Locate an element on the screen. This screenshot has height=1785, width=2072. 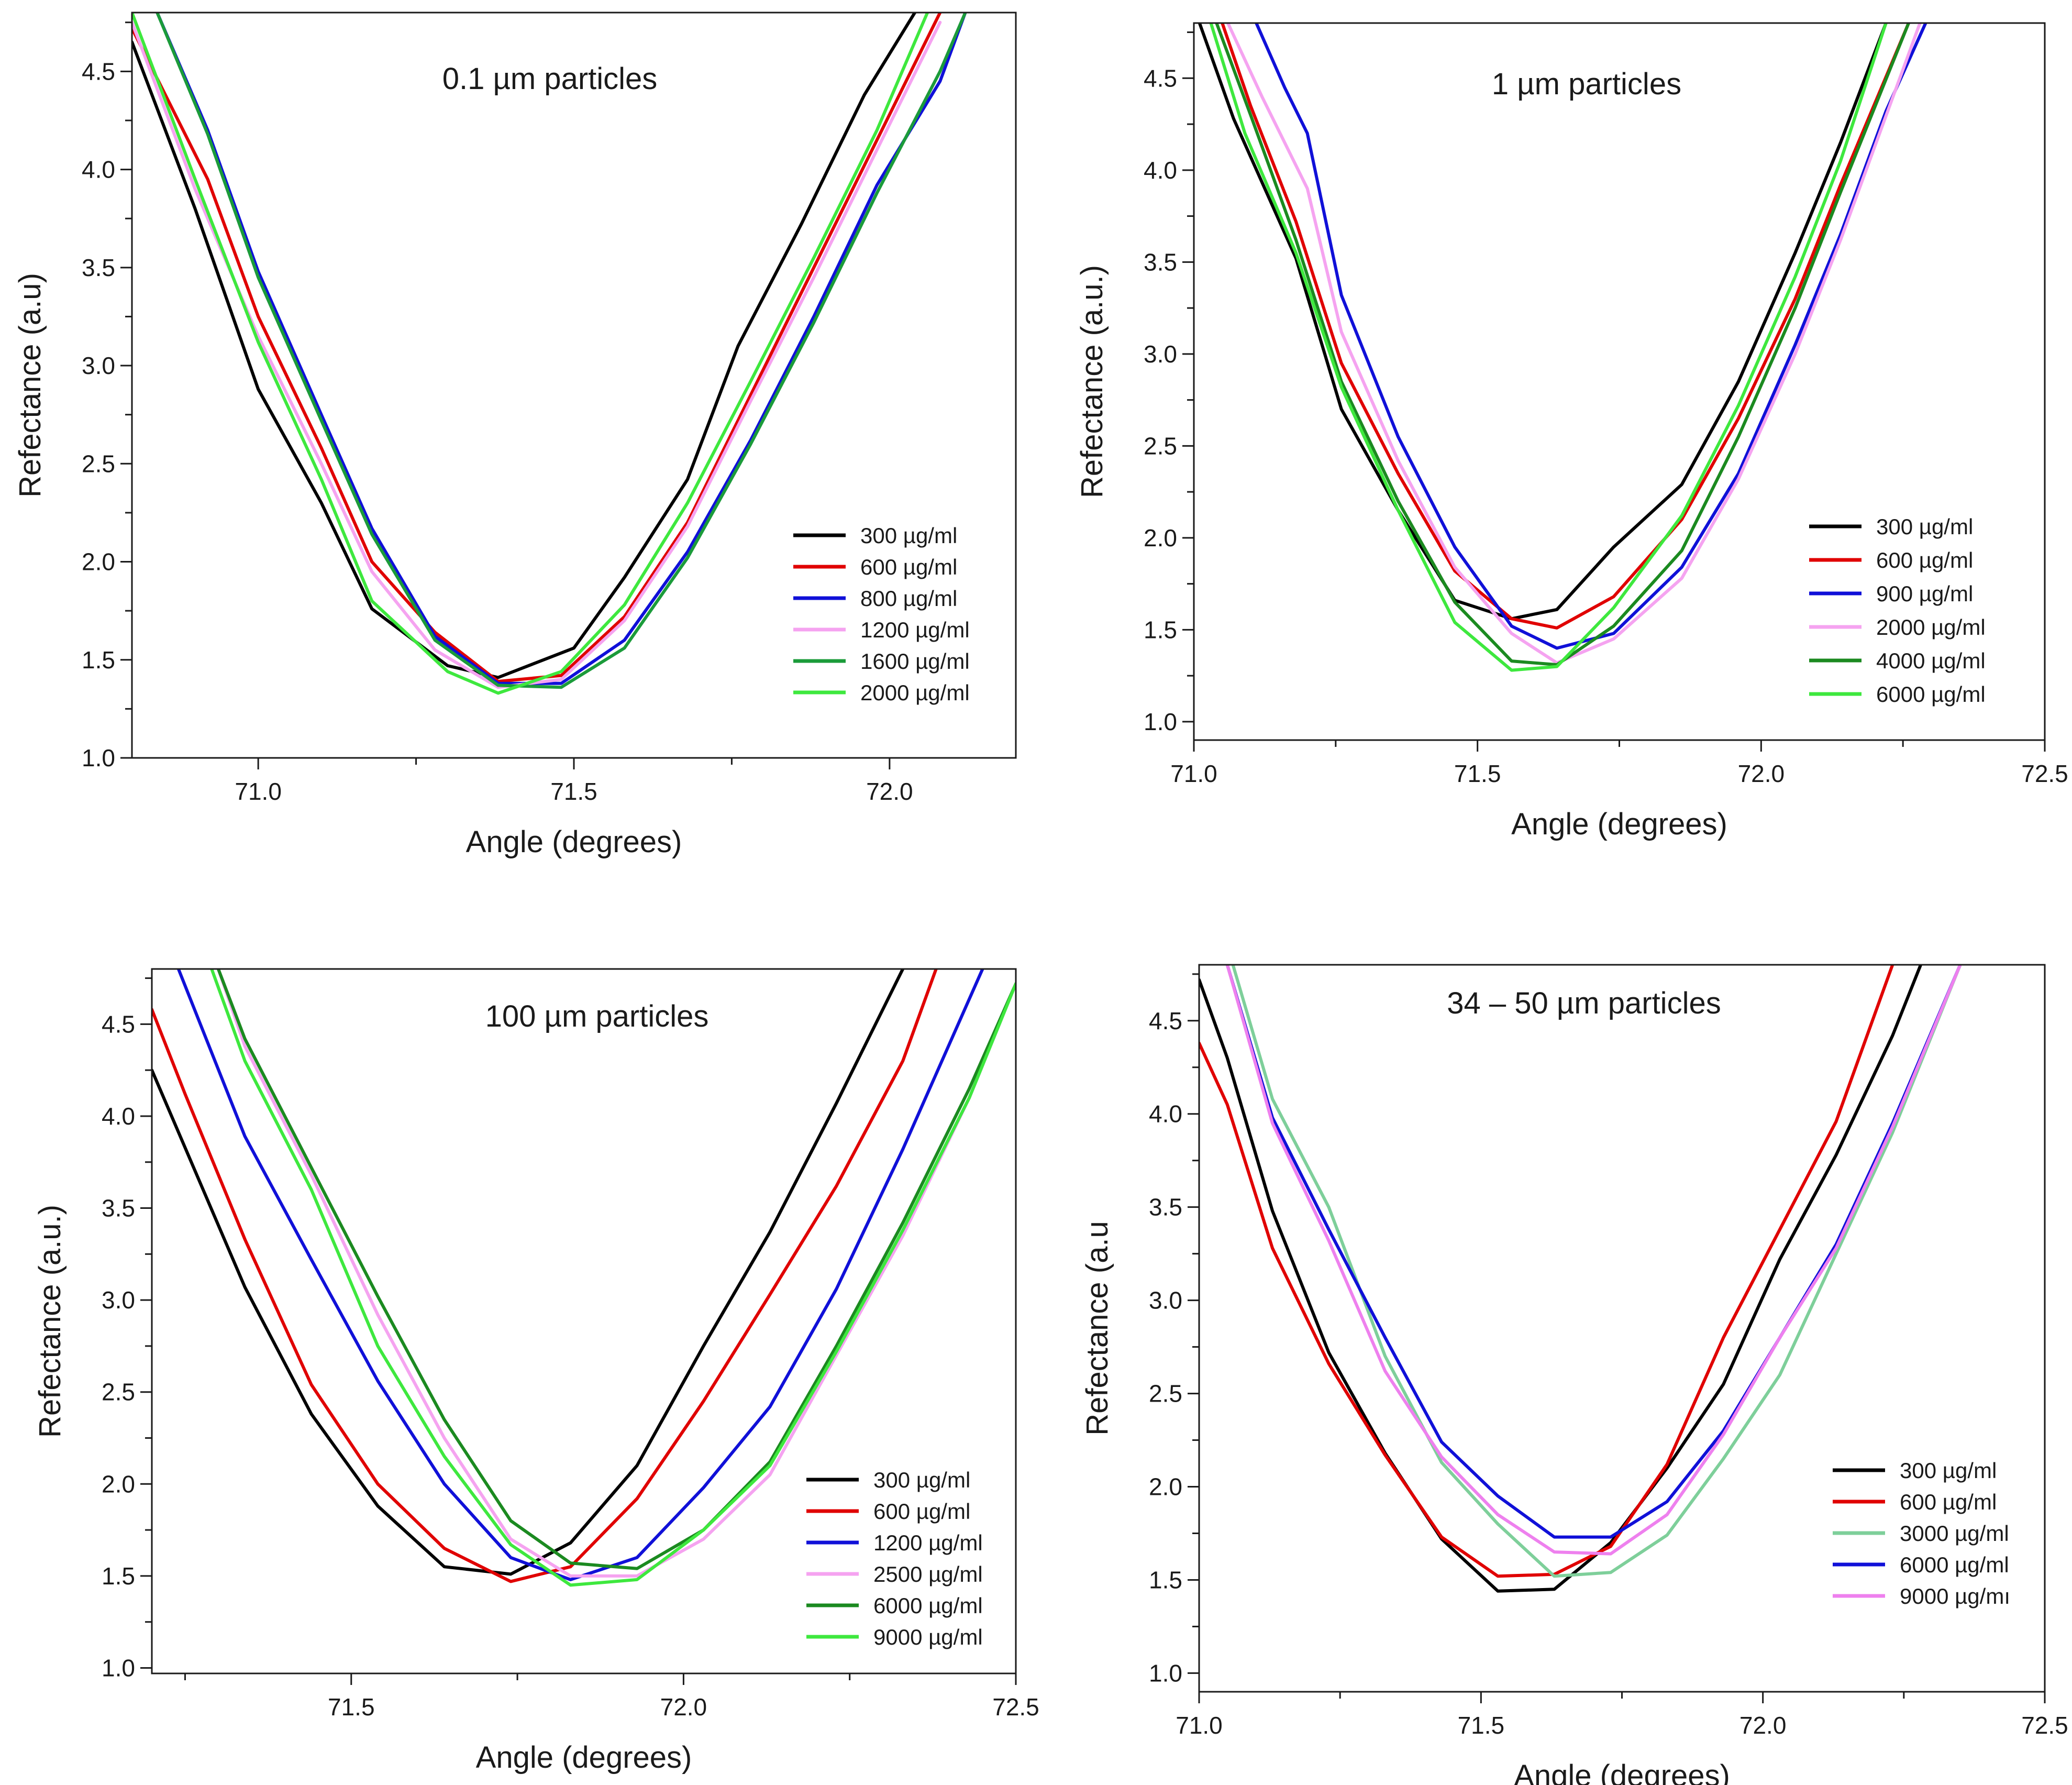
legend-label: 9000 µg/ml is located at coordinates (928, 1637).